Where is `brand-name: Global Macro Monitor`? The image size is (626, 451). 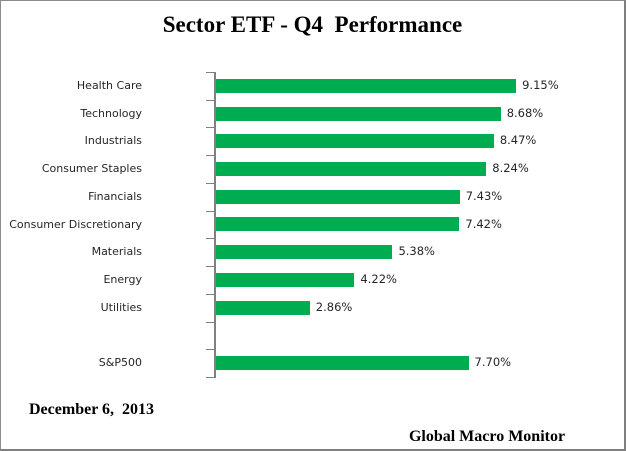
brand-name: Global Macro Monitor is located at coordinates (487, 436).